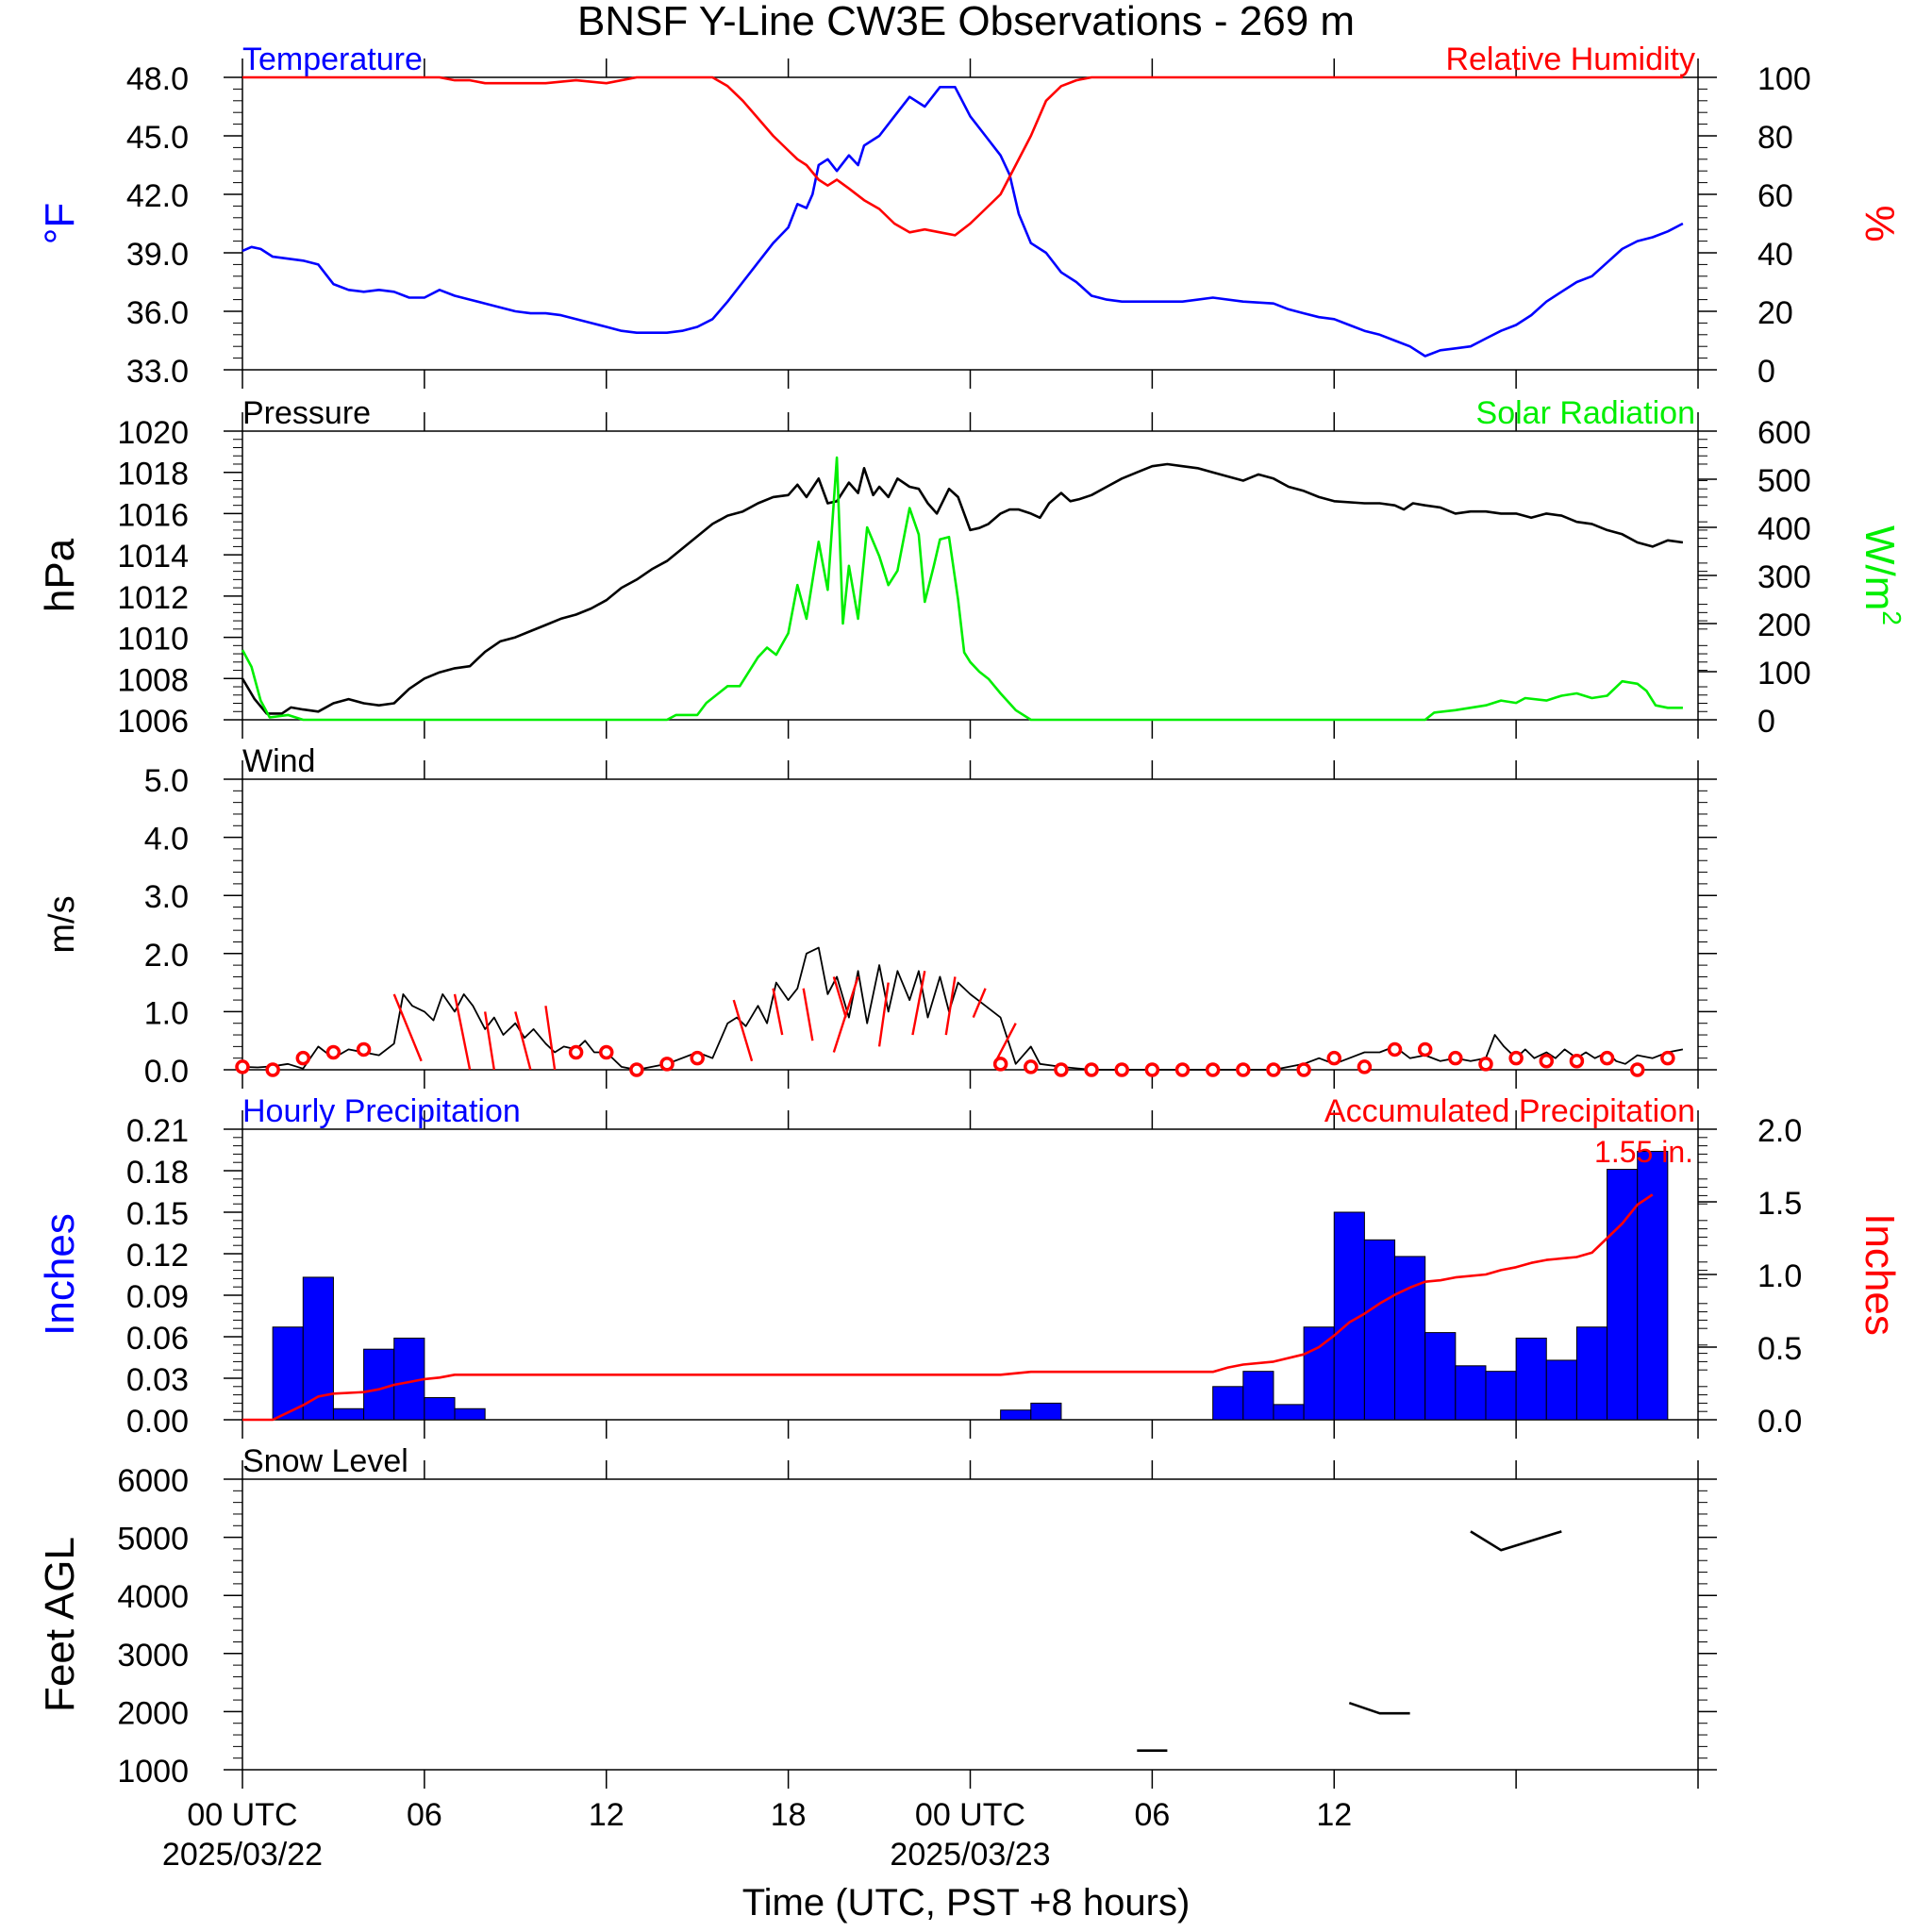  What do you see at coordinates (157, 79) in the screenshot?
I see `y-tick-label-left: 48.0` at bounding box center [157, 79].